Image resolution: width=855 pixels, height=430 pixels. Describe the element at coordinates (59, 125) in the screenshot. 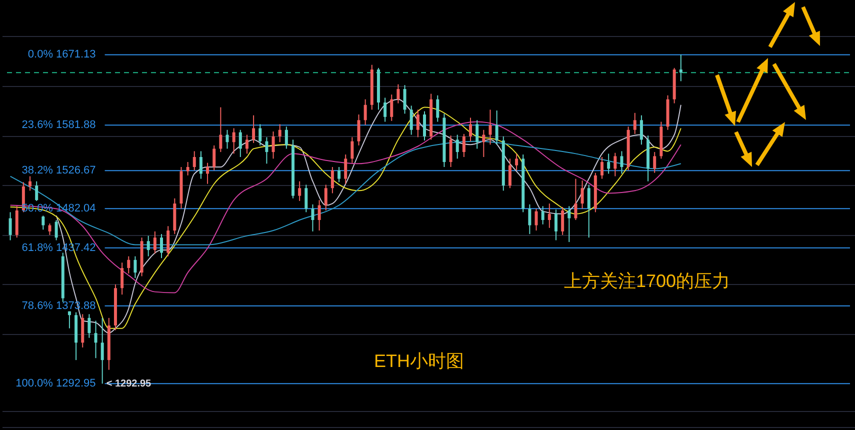

I see `ref-line-label: 23.6% 1581.88` at that location.